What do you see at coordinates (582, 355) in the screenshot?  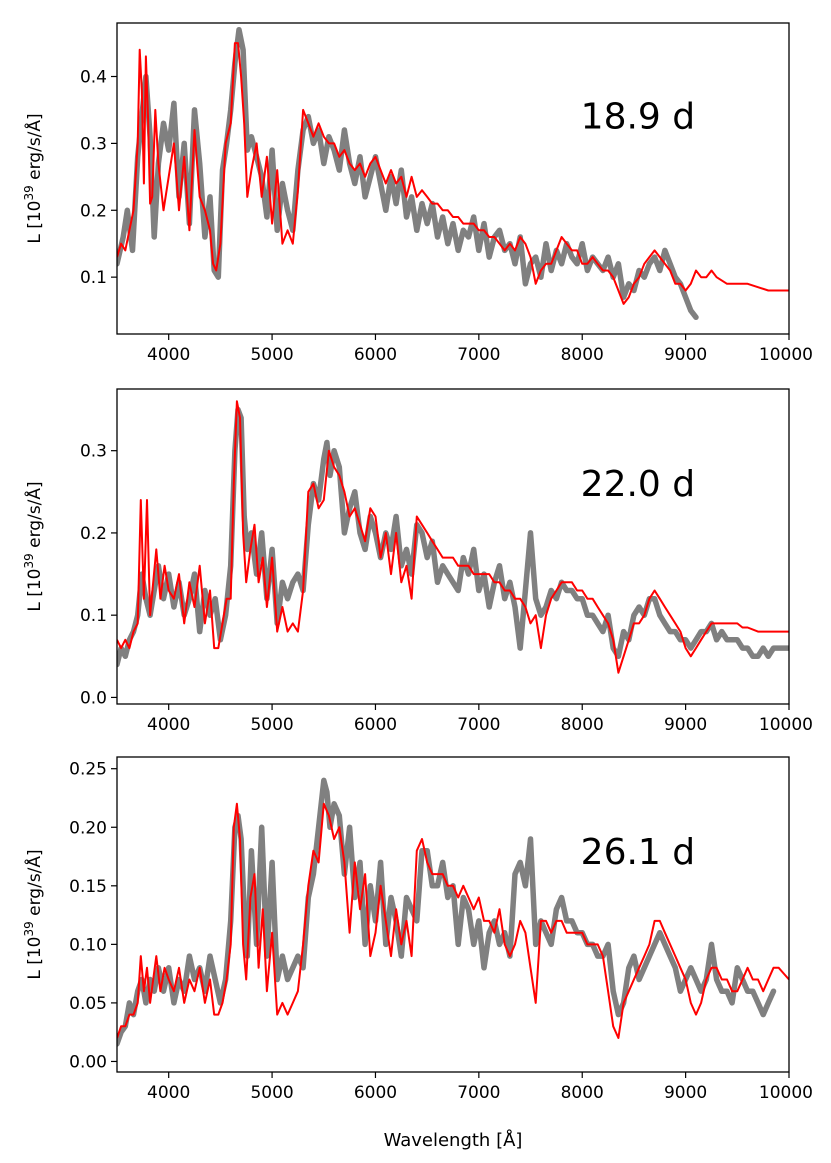 I see `panel-1-x-tick-label: 8000` at bounding box center [582, 355].